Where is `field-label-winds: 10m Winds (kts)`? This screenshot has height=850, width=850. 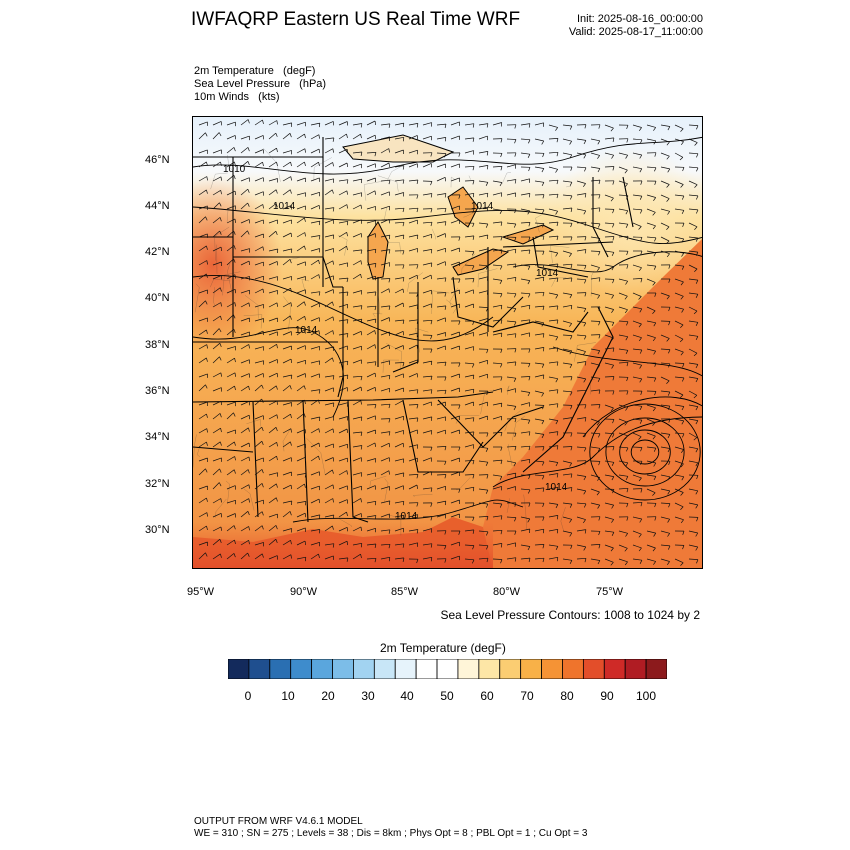
field-label-winds: 10m Winds (kts) is located at coordinates (237, 97).